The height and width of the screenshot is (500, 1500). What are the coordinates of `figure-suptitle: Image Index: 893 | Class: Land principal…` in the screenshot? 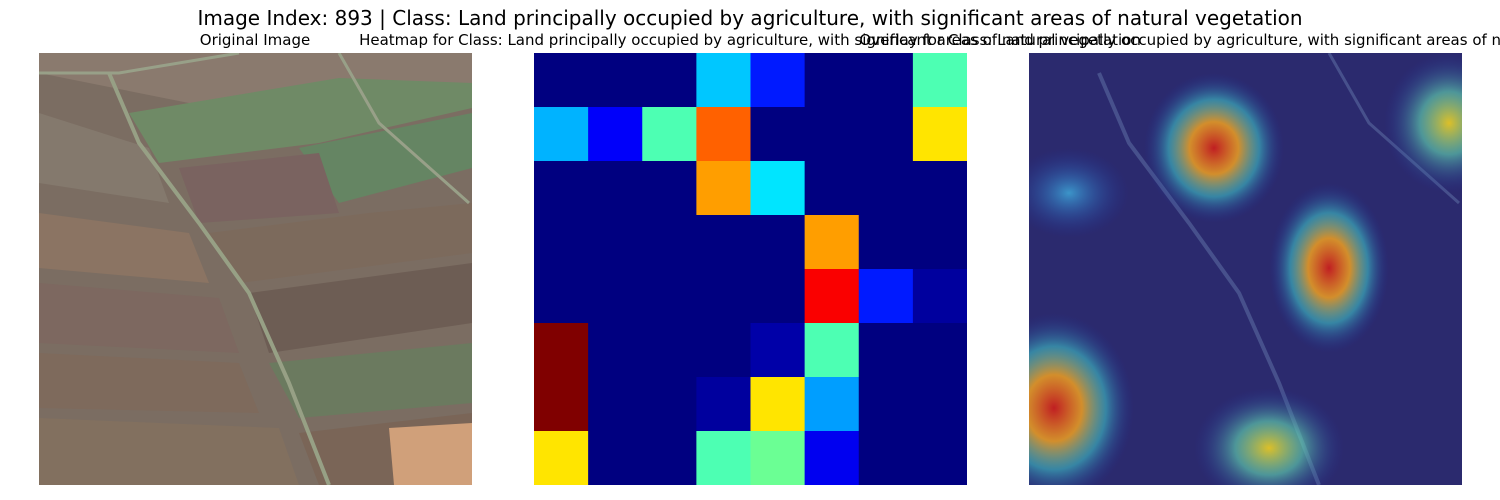 It's located at (750, 18).